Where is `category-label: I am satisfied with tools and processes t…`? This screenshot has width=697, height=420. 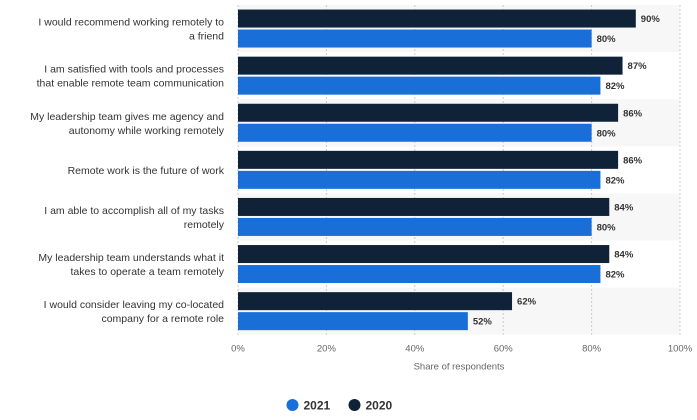
category-label: I am satisfied with tools and processes t… is located at coordinates (131, 77).